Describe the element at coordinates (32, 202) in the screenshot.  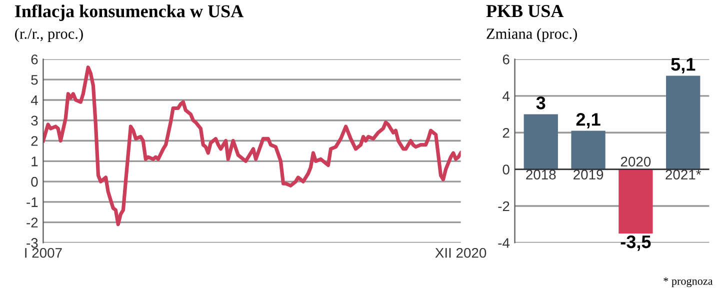
I see `y-tick-label: -1` at that location.